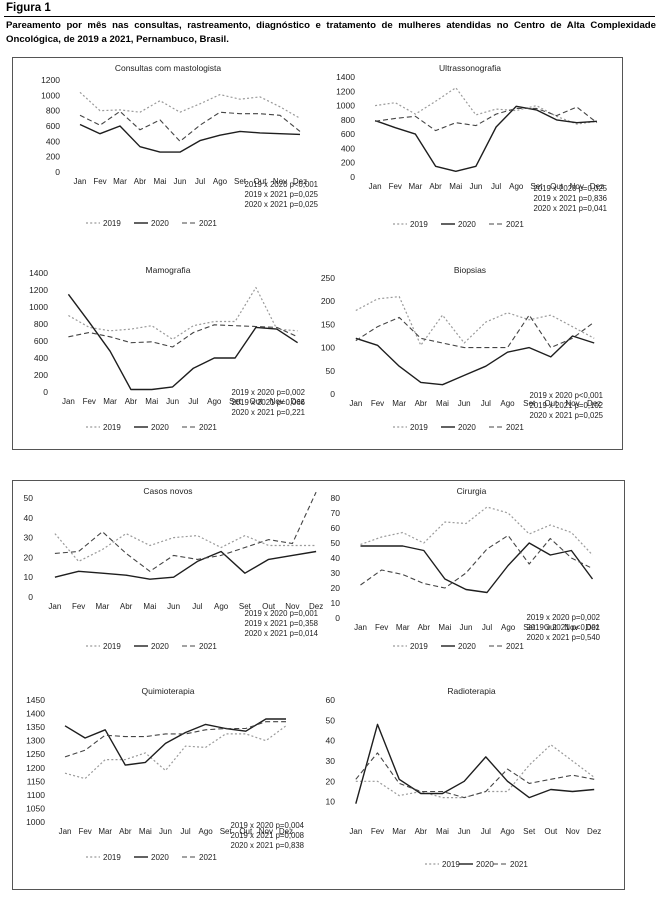 Image resolution: width=661 pixels, height=898 pixels. What do you see at coordinates (38, 290) in the screenshot?
I see `mamografia-ytick: 1200` at bounding box center [38, 290].